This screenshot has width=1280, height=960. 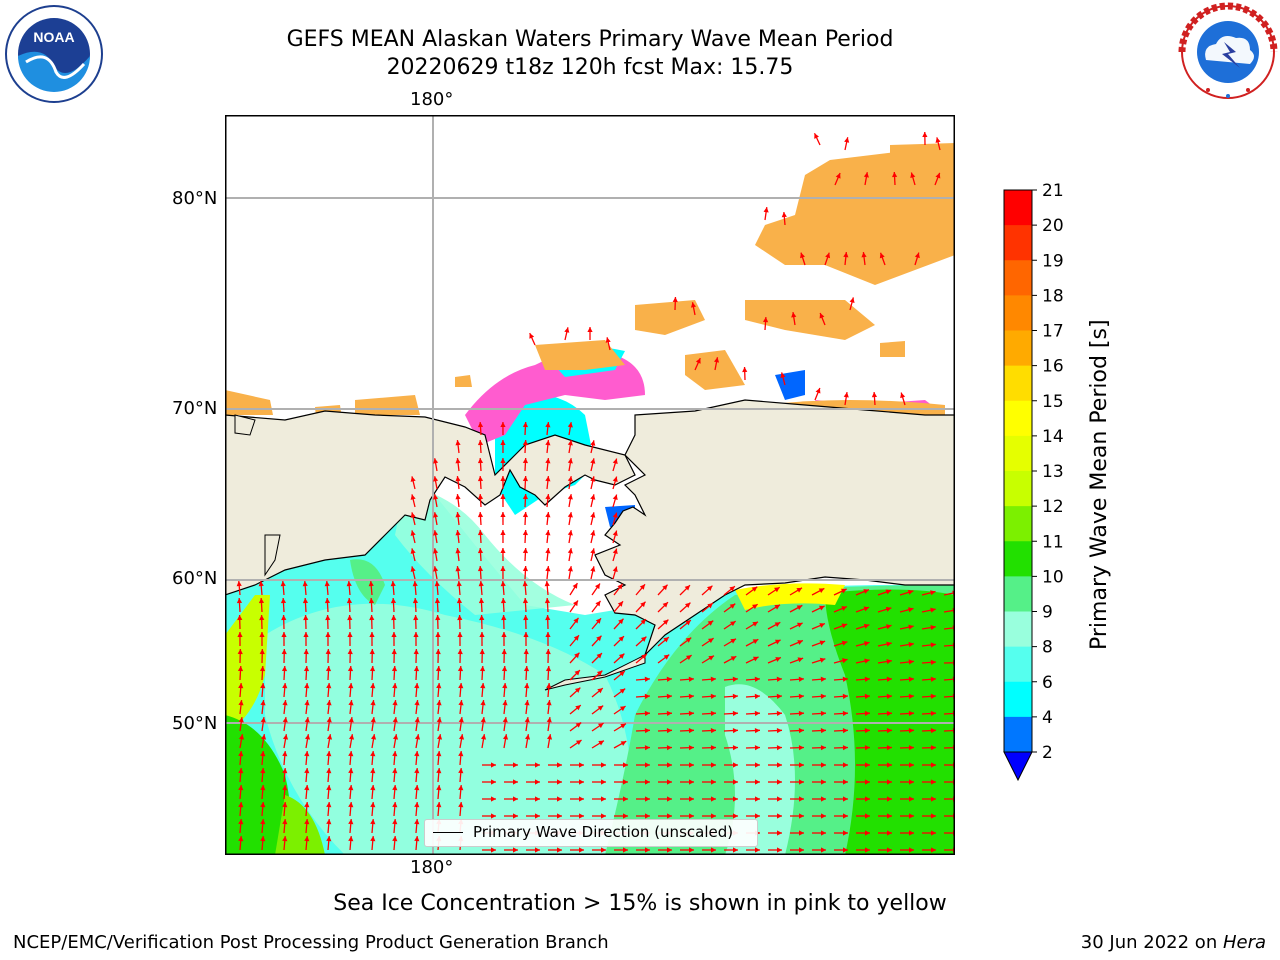 What do you see at coordinates (1047, 613) in the screenshot?
I see `colorbar-tick-label: 9` at bounding box center [1047, 613].